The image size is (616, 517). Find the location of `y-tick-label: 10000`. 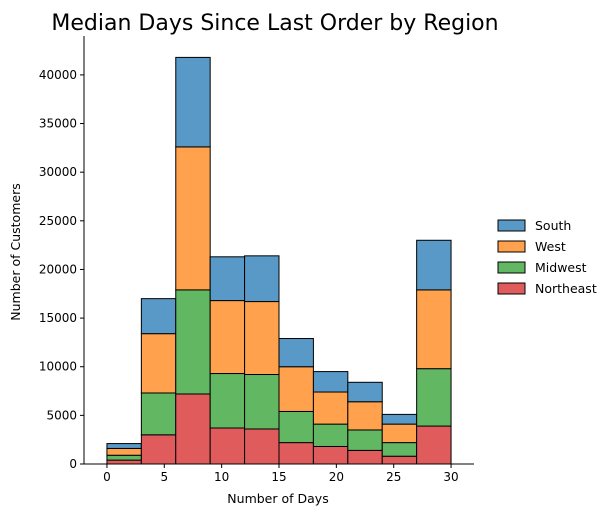

y-tick-label: 10000 is located at coordinates (58, 367).